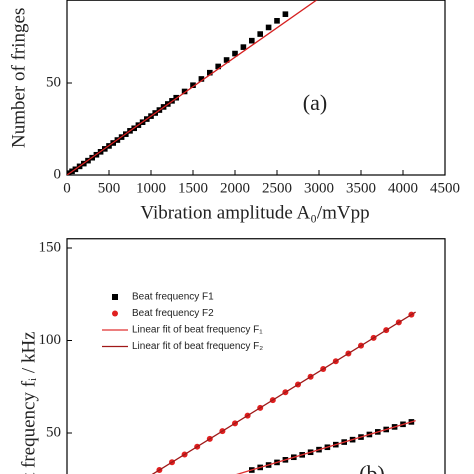 Image resolution: width=474 pixels, height=474 pixels. Describe the element at coordinates (58, 174) in the screenshot. I see `y-tick-label: 0` at that location.